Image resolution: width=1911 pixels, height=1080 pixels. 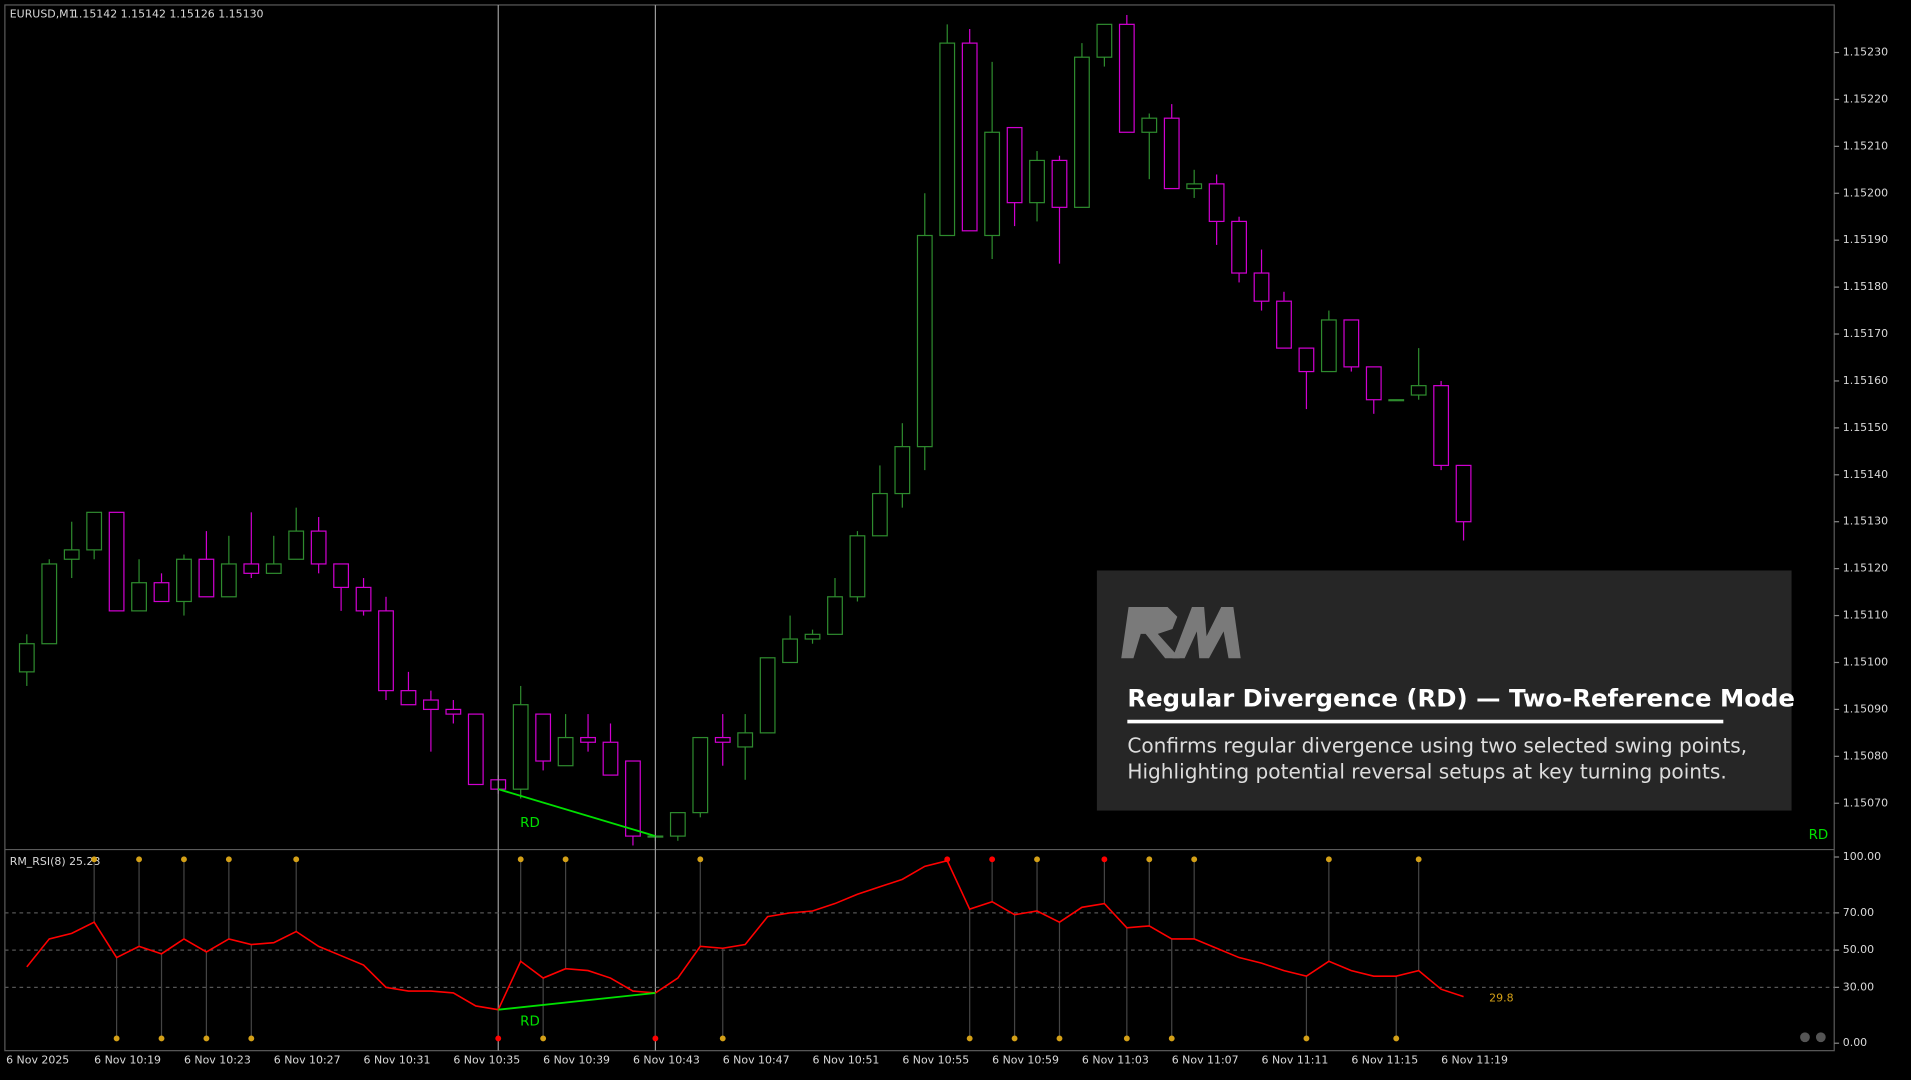 I want to click on y-tick-label: 1.15210, so click(x=1865, y=145).